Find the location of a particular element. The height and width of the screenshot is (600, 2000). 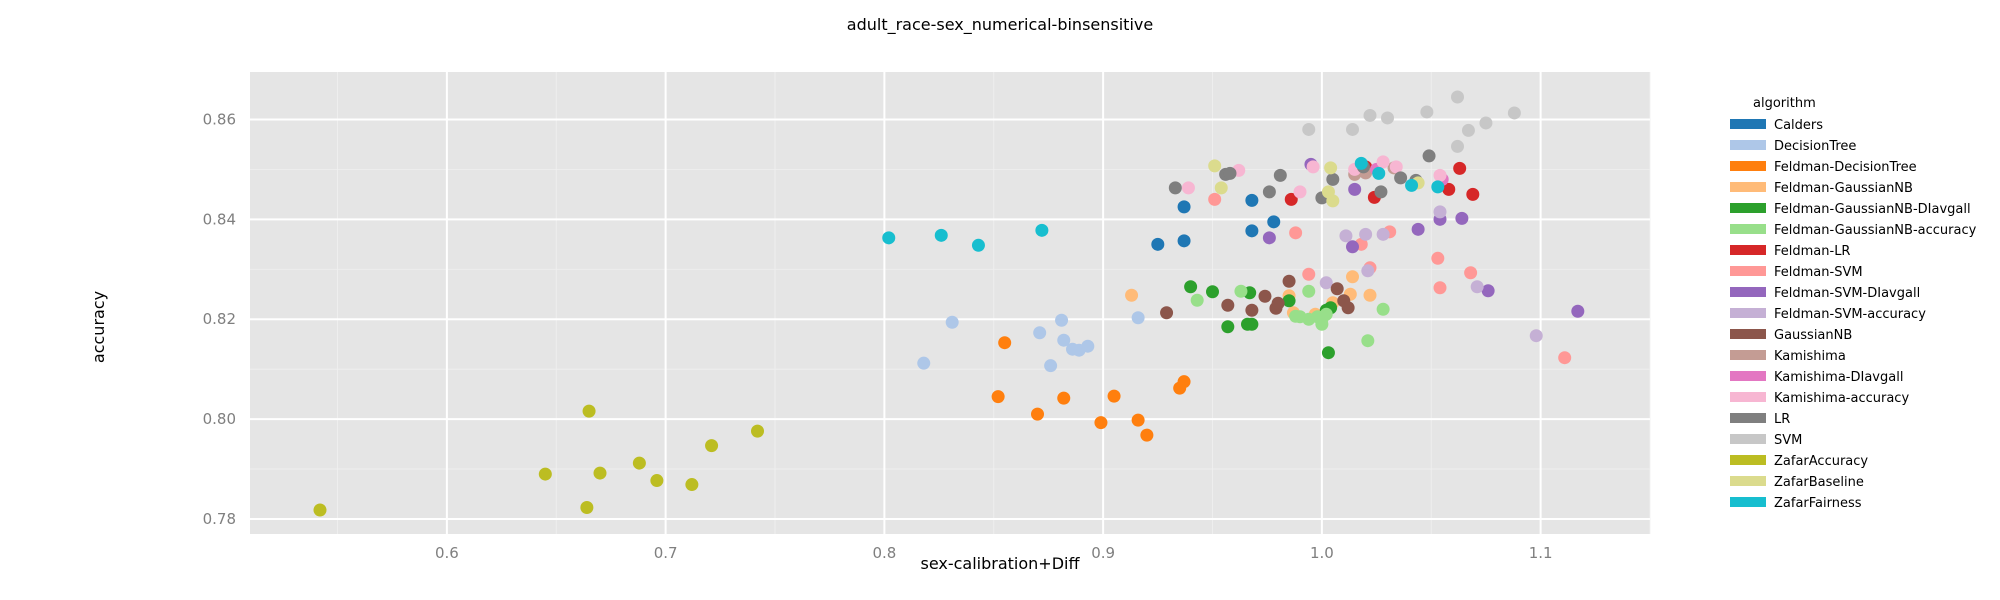

legend-item: Kamishima is located at coordinates (1788, 356).